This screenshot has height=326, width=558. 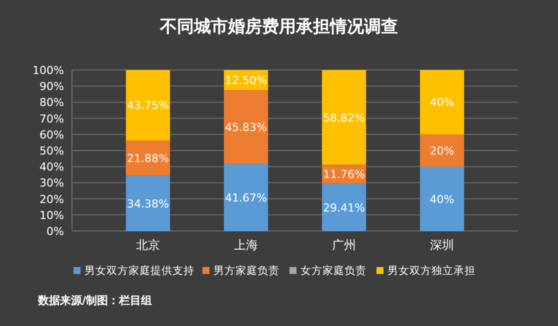 What do you see at coordinates (139, 270) in the screenshot?
I see `legend-label: 男女双方家庭提供支持` at bounding box center [139, 270].